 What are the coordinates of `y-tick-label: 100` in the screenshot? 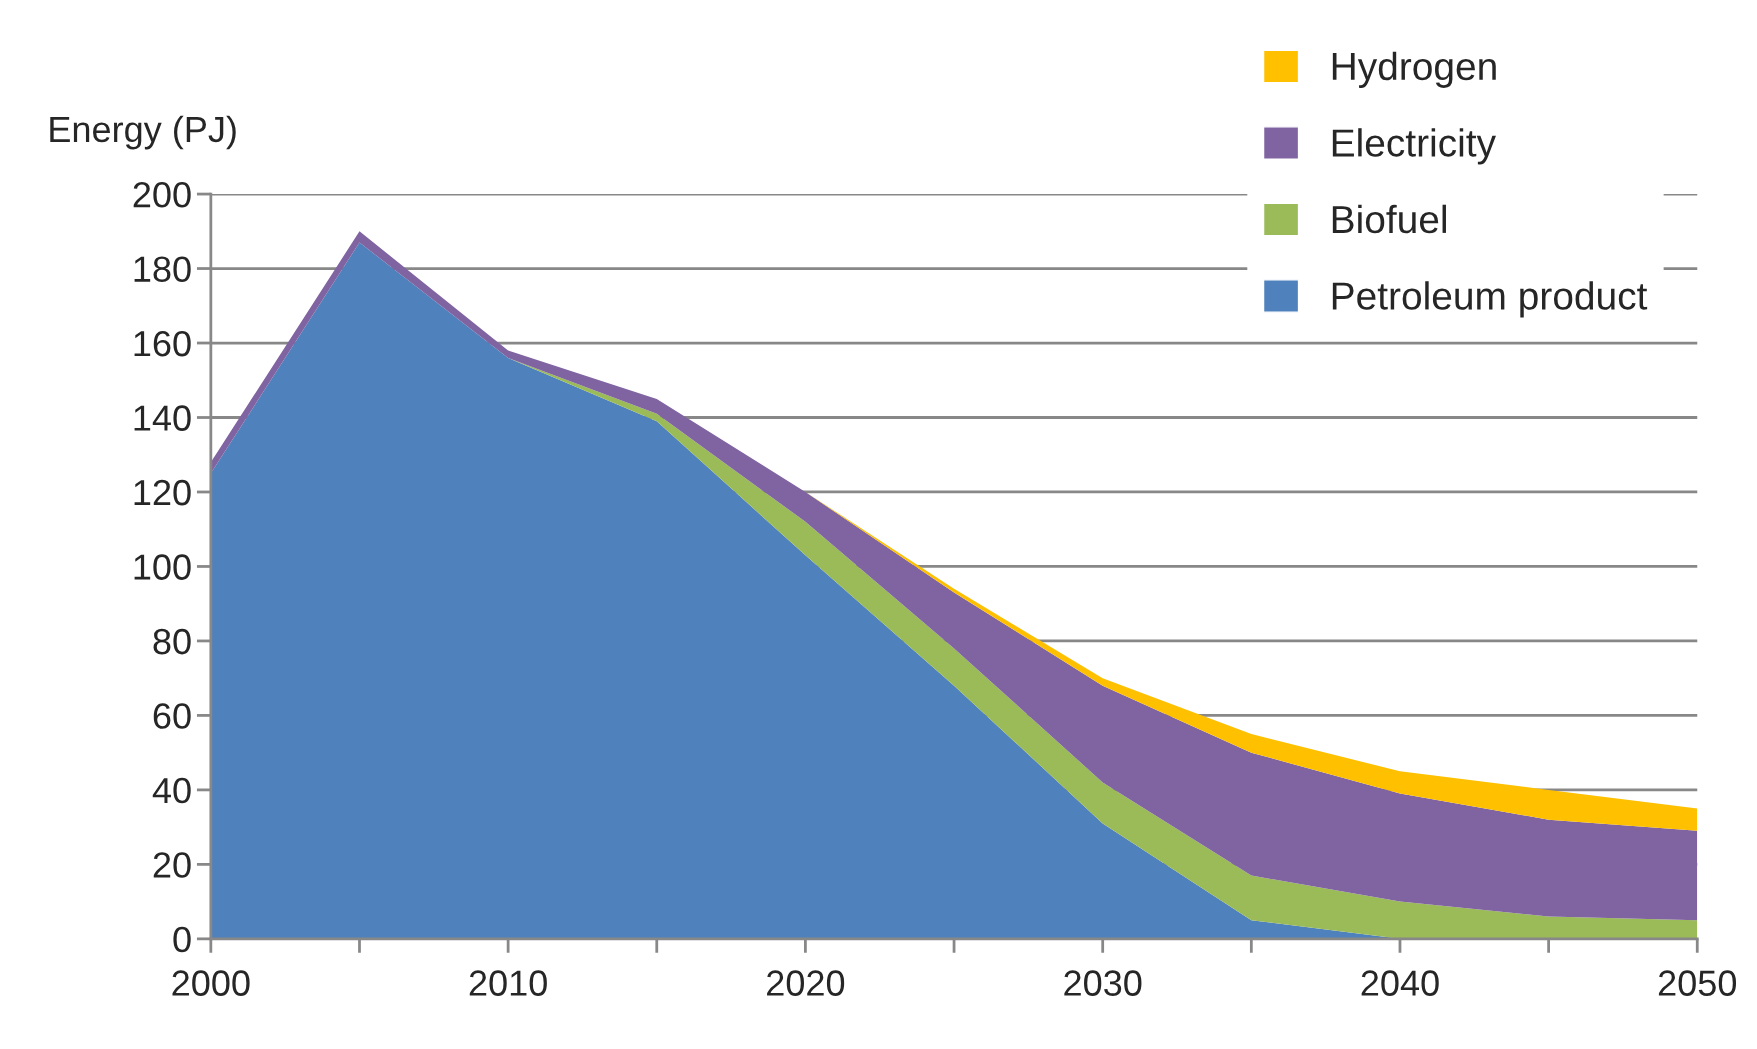 It's located at (162, 567).